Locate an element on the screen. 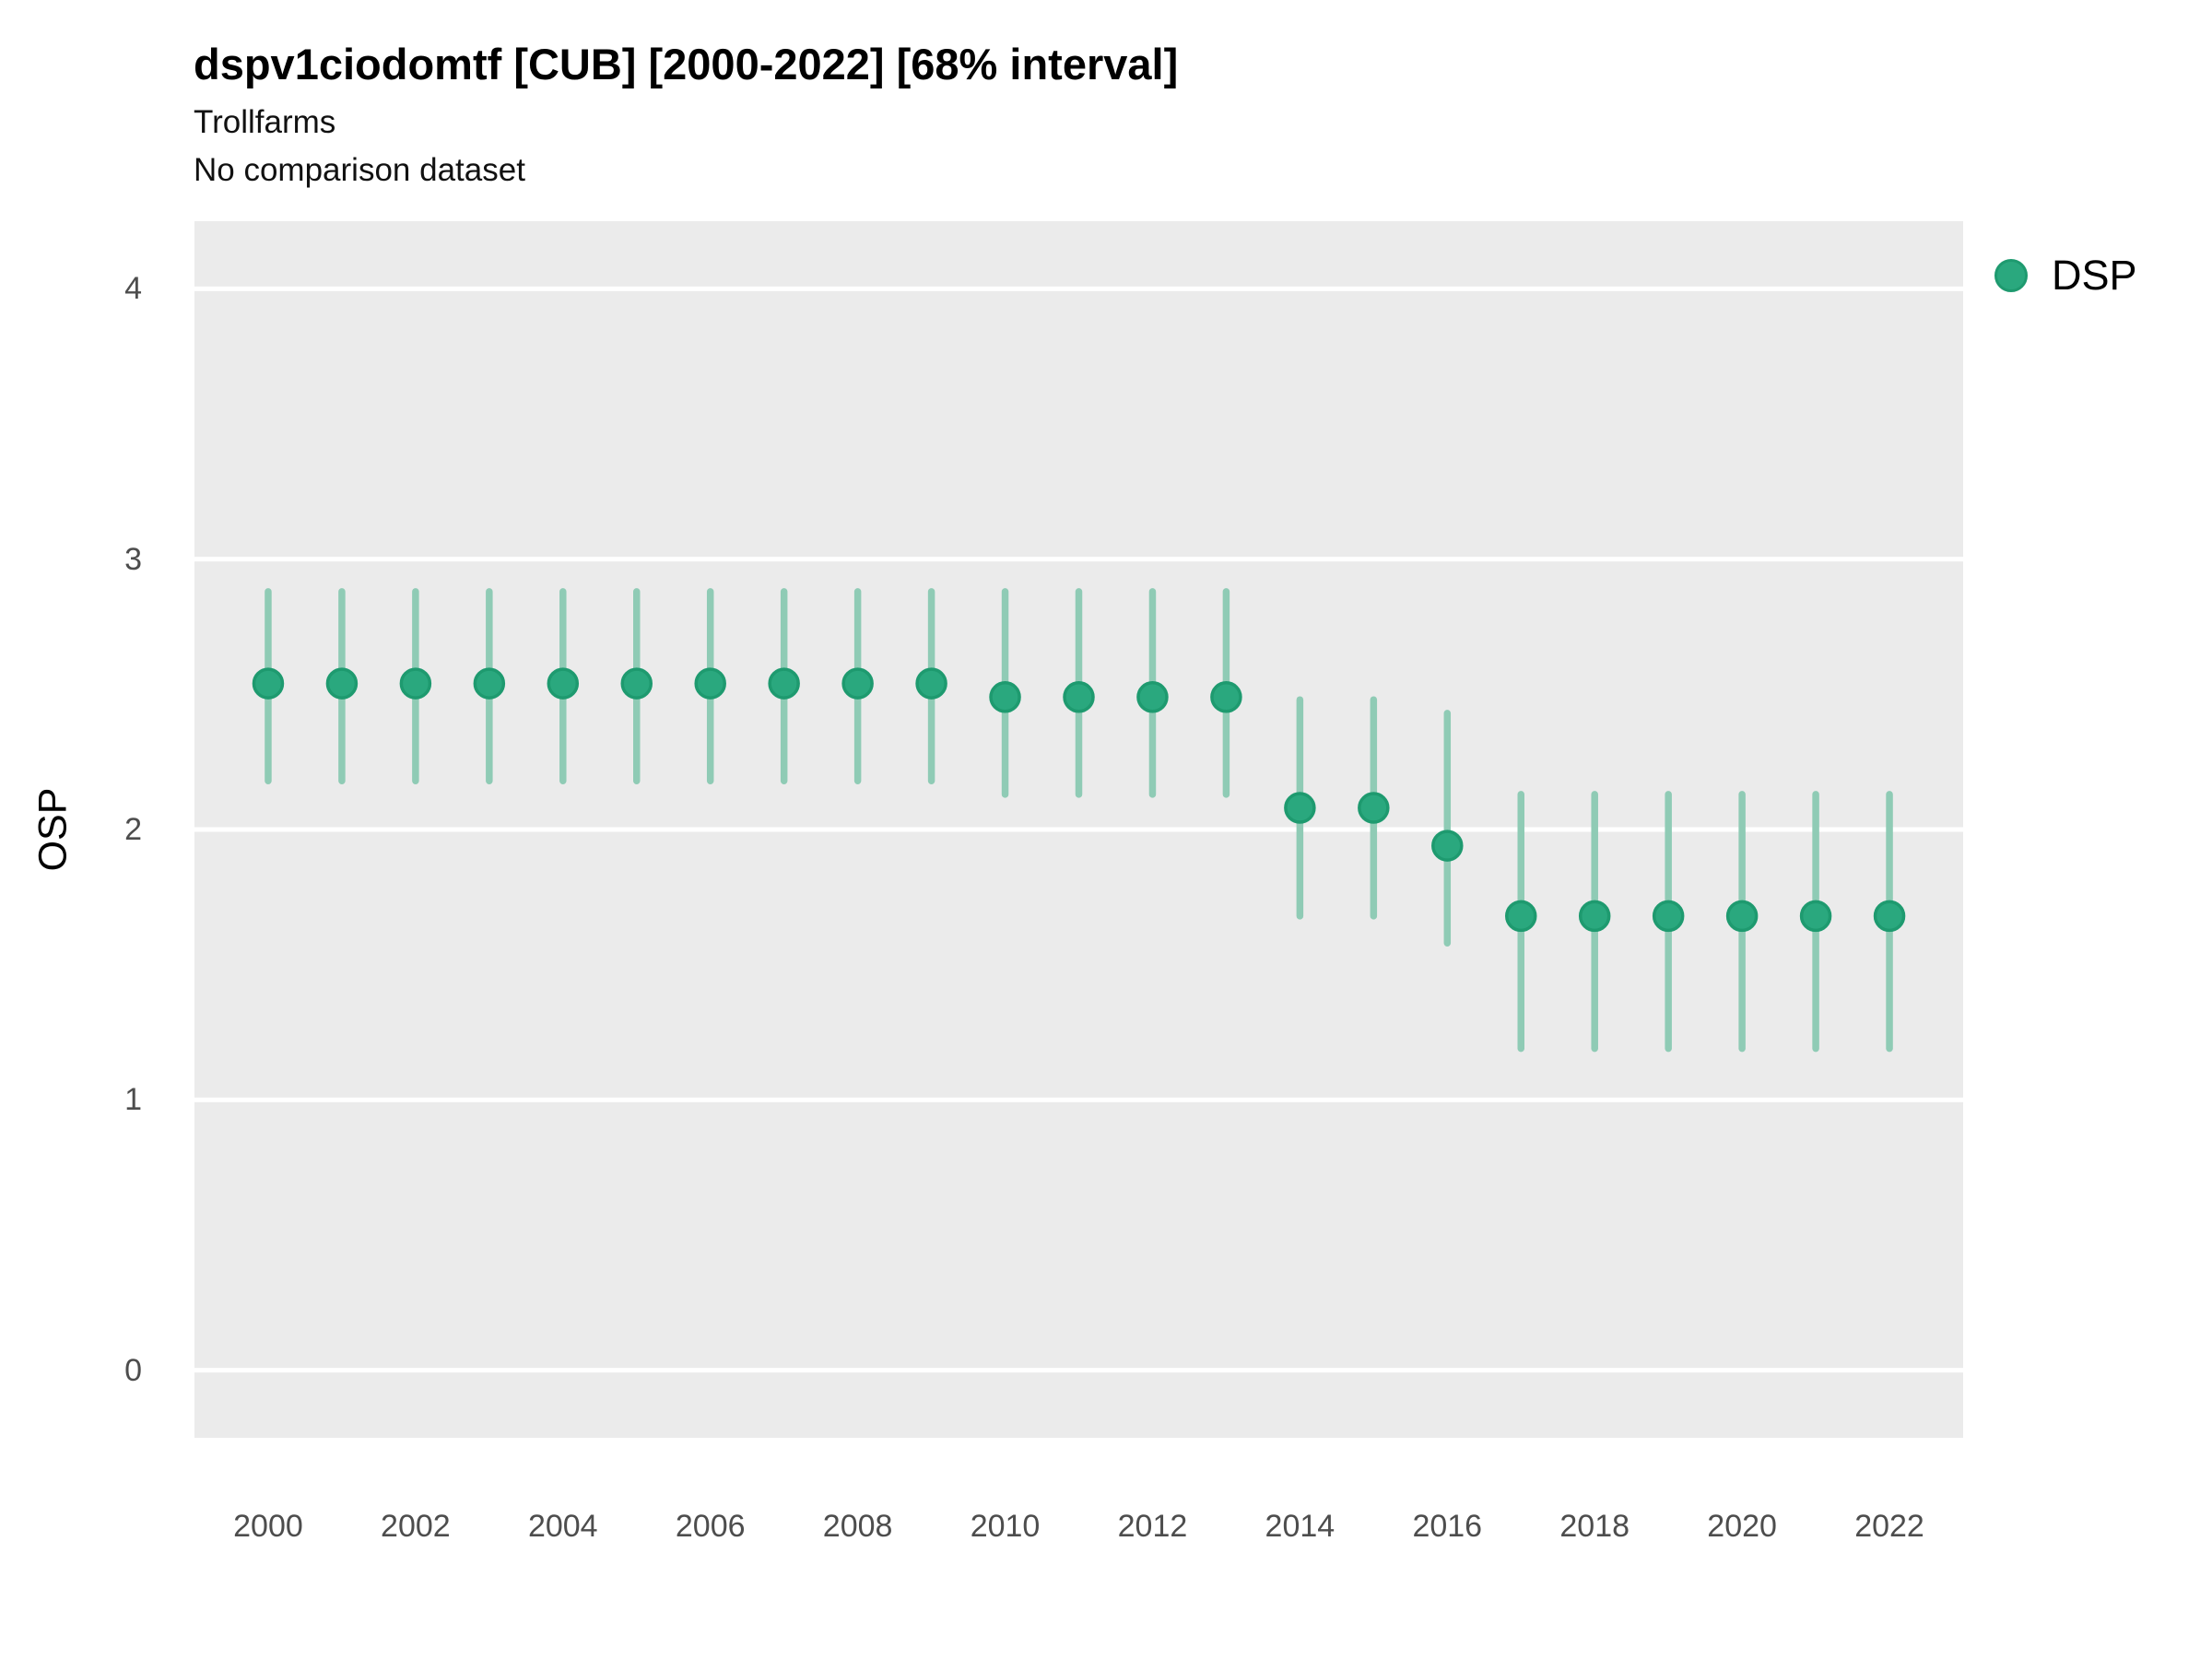 The width and height of the screenshot is (2212, 1659). legend-label: DSP is located at coordinates (2094, 275).